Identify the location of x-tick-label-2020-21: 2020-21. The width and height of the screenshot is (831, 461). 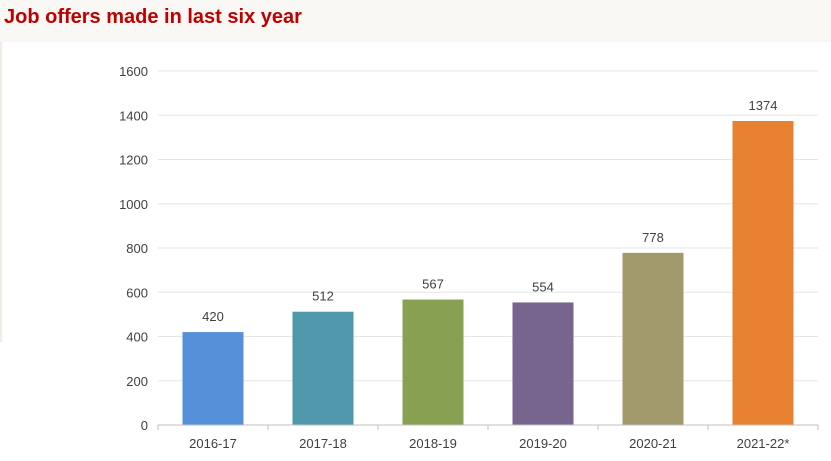
(653, 443).